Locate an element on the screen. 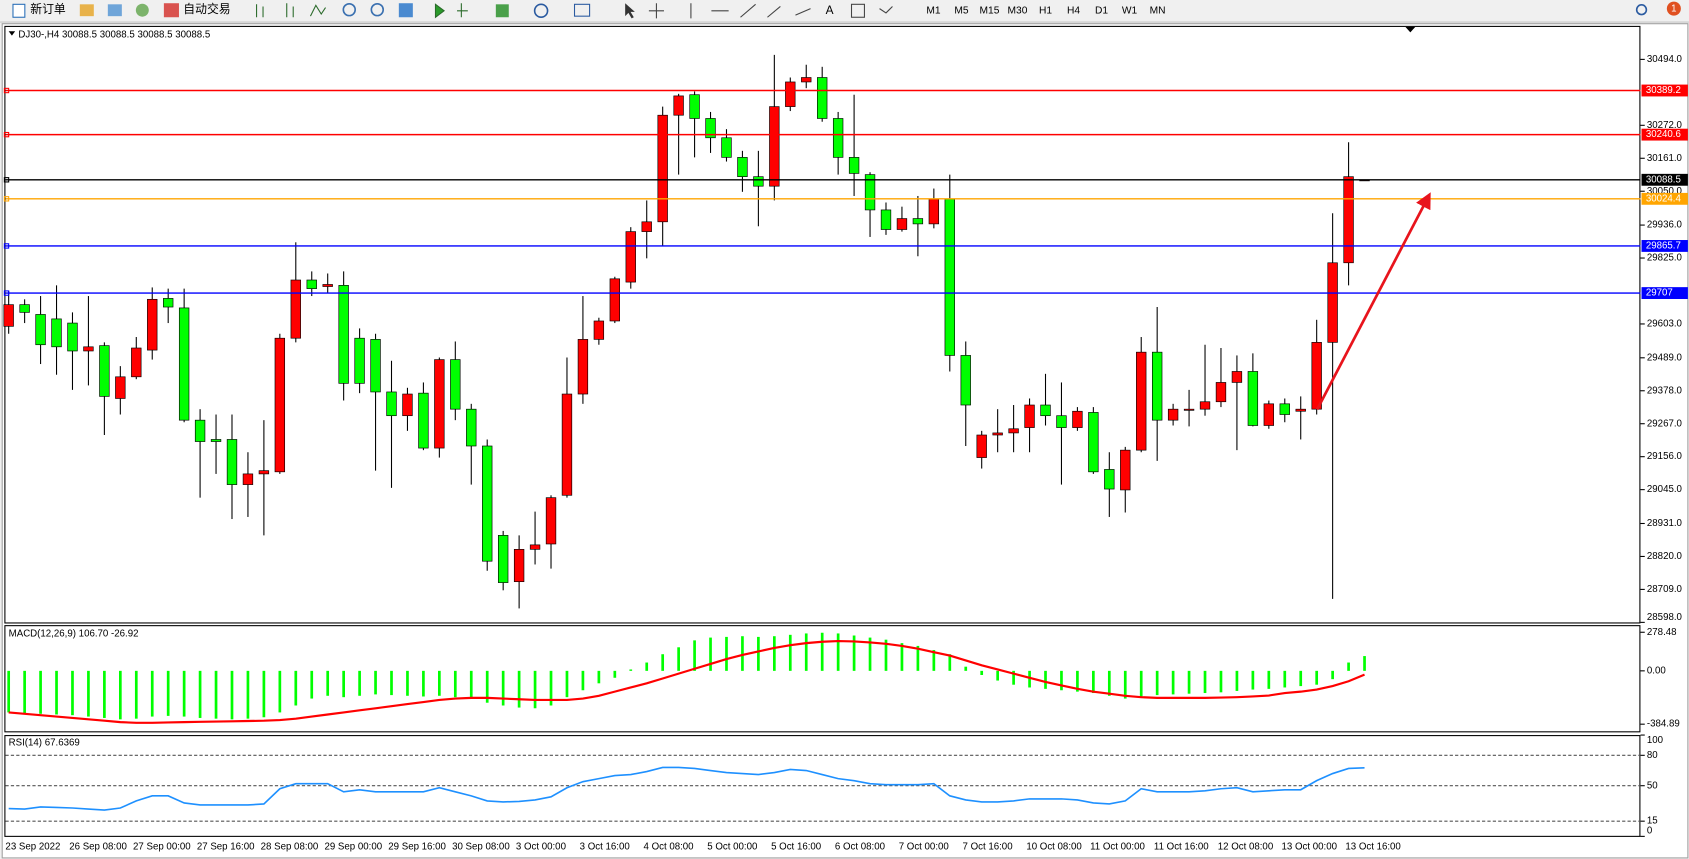  zoom-in-icon is located at coordinates (349, 9).